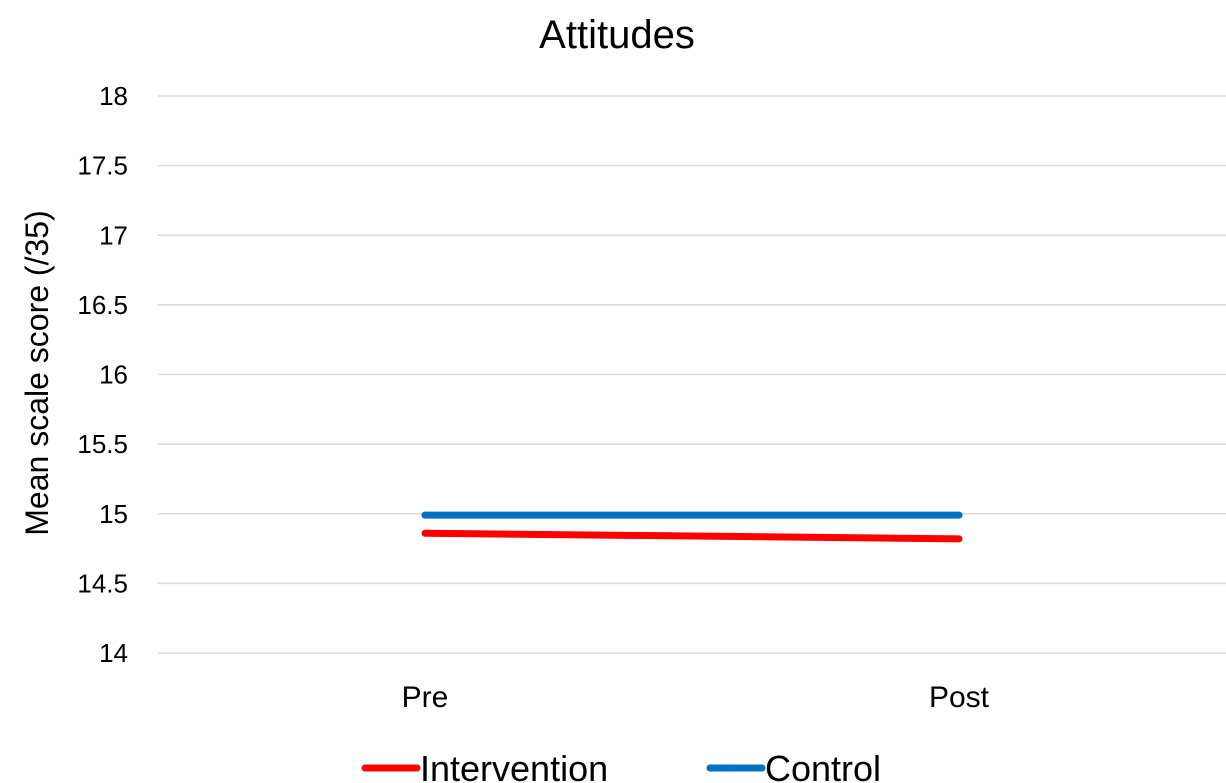 This screenshot has width=1226, height=783. Describe the element at coordinates (959, 697) in the screenshot. I see `x-tick-label: Post` at that location.